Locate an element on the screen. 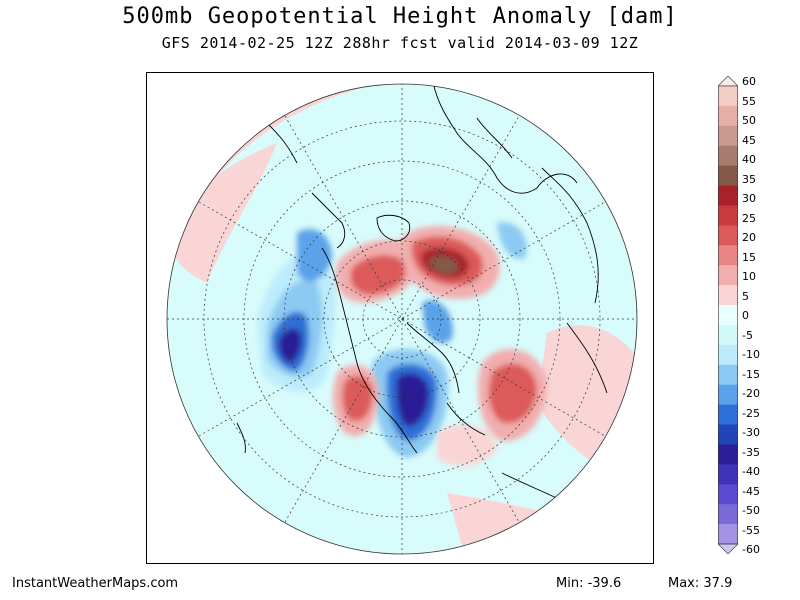  colorbar-svg is located at coordinates (728, 315).